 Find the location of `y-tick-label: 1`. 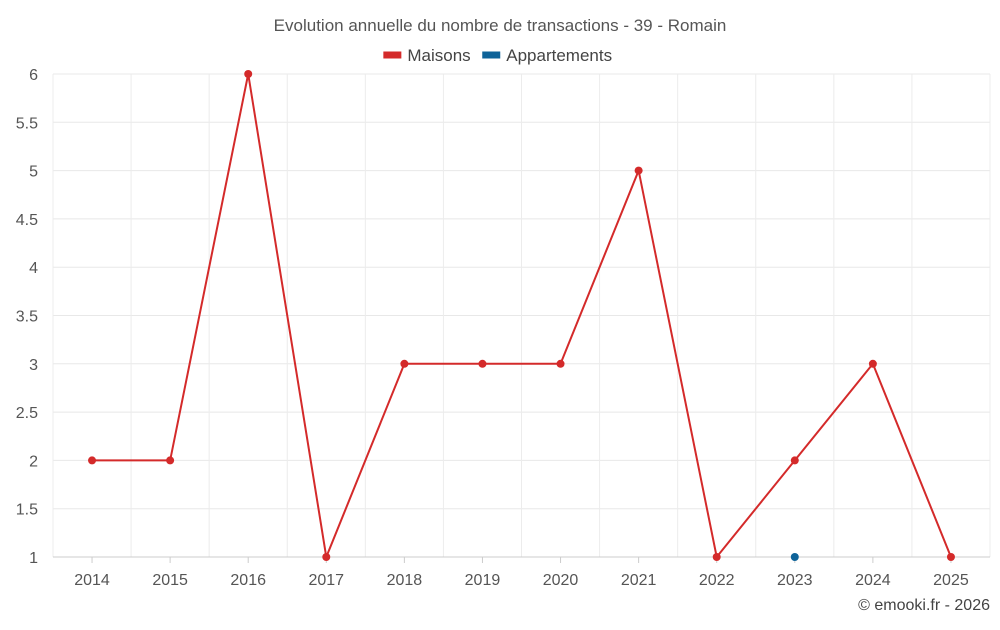

y-tick-label: 1 is located at coordinates (33, 558).